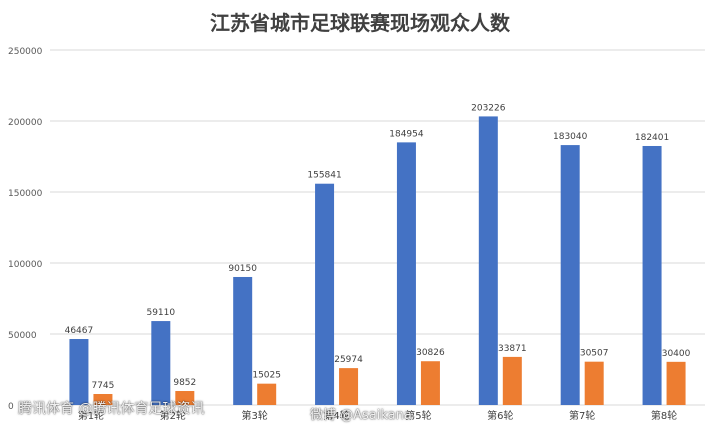  What do you see at coordinates (582, 415) in the screenshot?
I see `x-tick-label: 第7轮` at bounding box center [582, 415].